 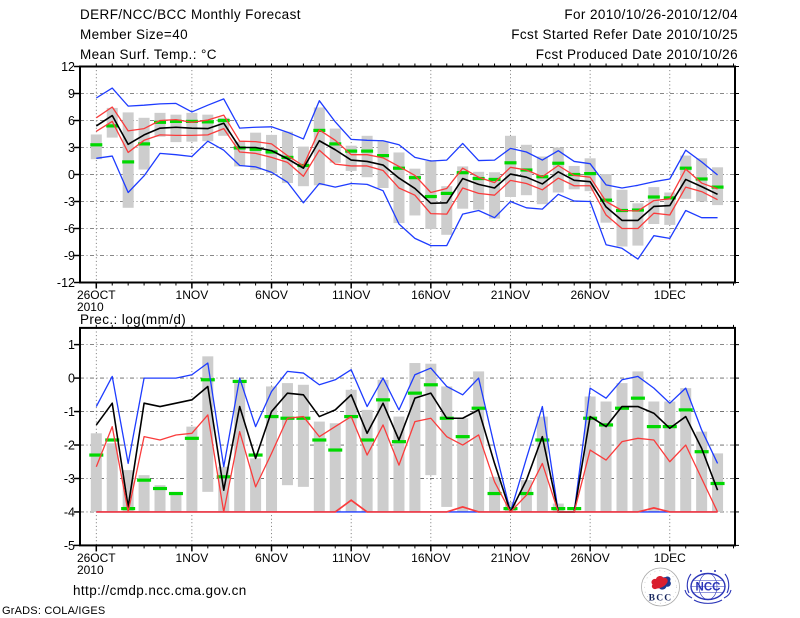 What do you see at coordinates (69, 446) in the screenshot?
I see `y-tick-label: -2` at bounding box center [69, 446].